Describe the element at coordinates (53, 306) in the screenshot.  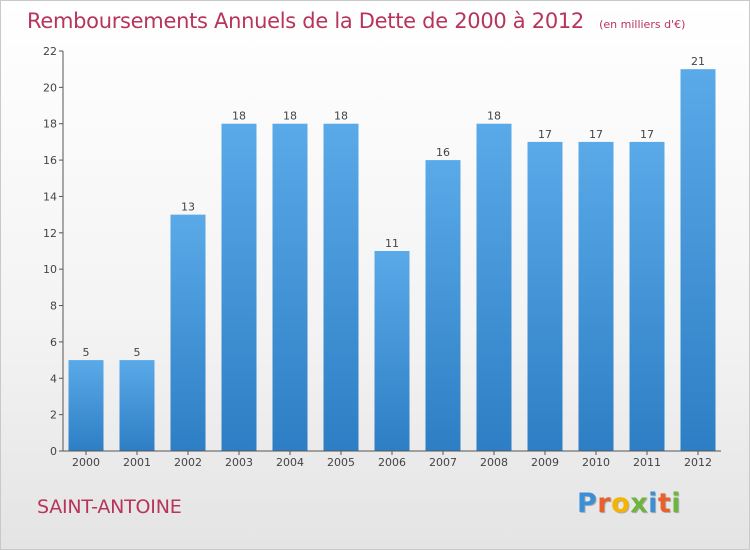
I see `y-tick-label: 8` at that location.